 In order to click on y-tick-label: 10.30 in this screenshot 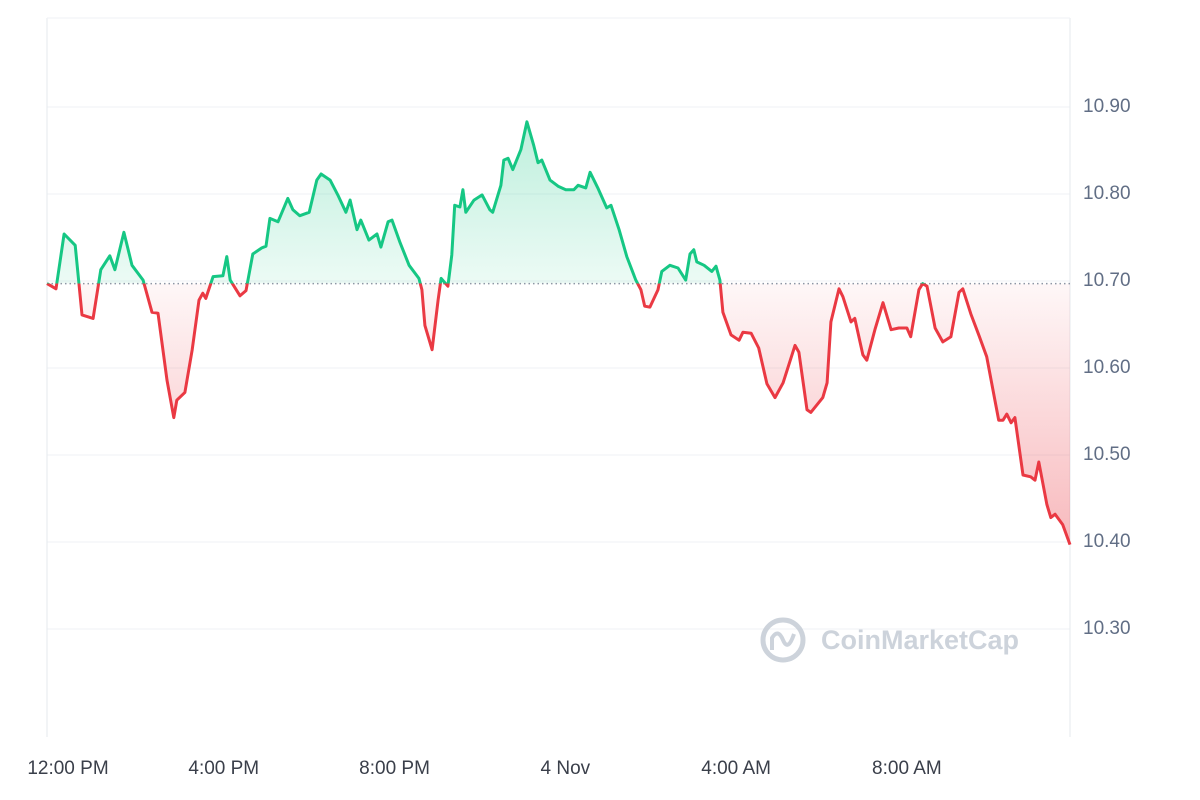, I will do `click(1107, 628)`.